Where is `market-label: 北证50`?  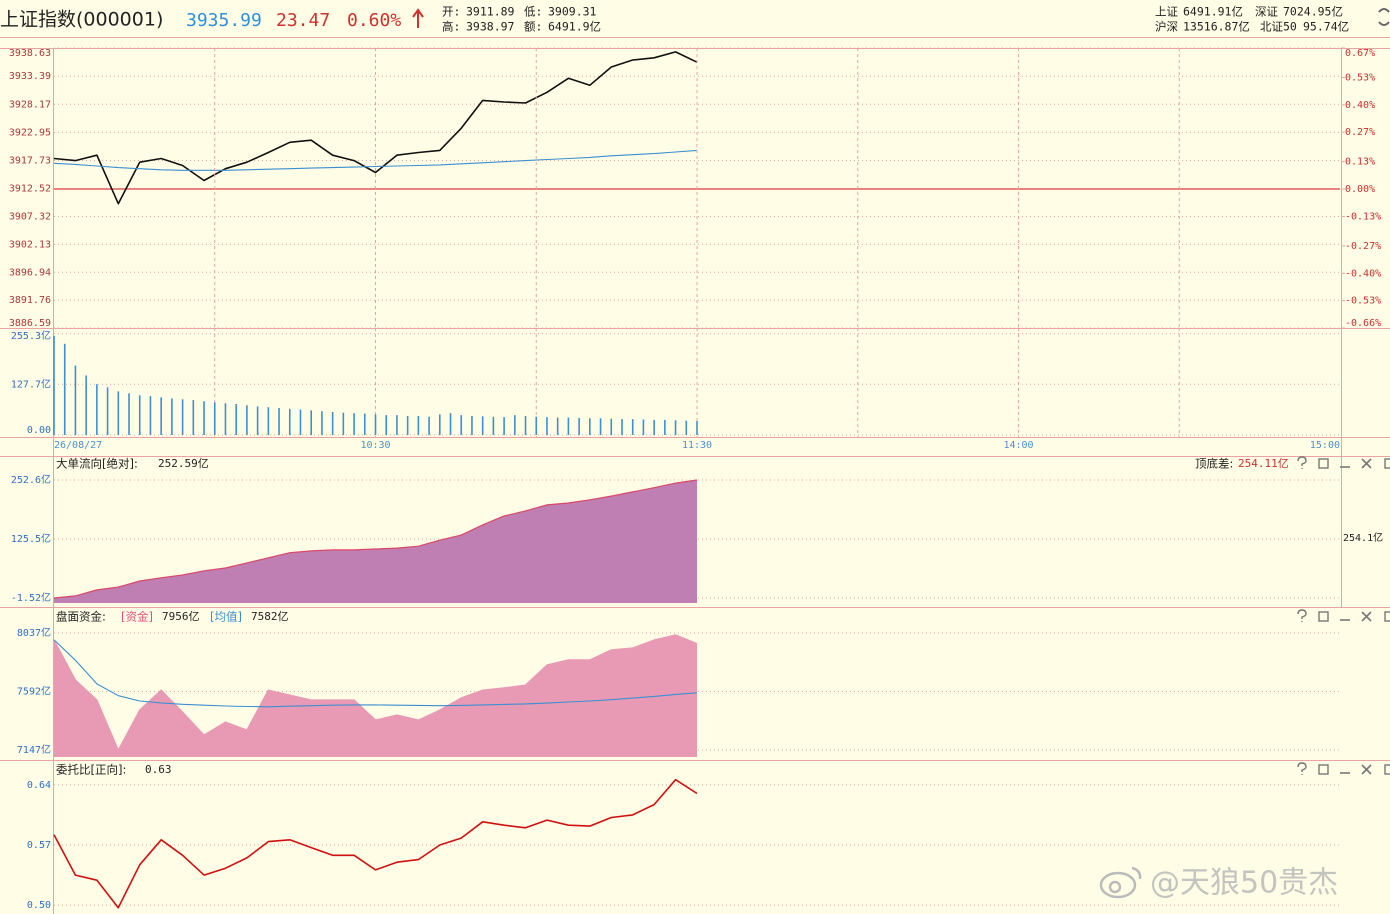
market-label: 北证50 is located at coordinates (1278, 27).